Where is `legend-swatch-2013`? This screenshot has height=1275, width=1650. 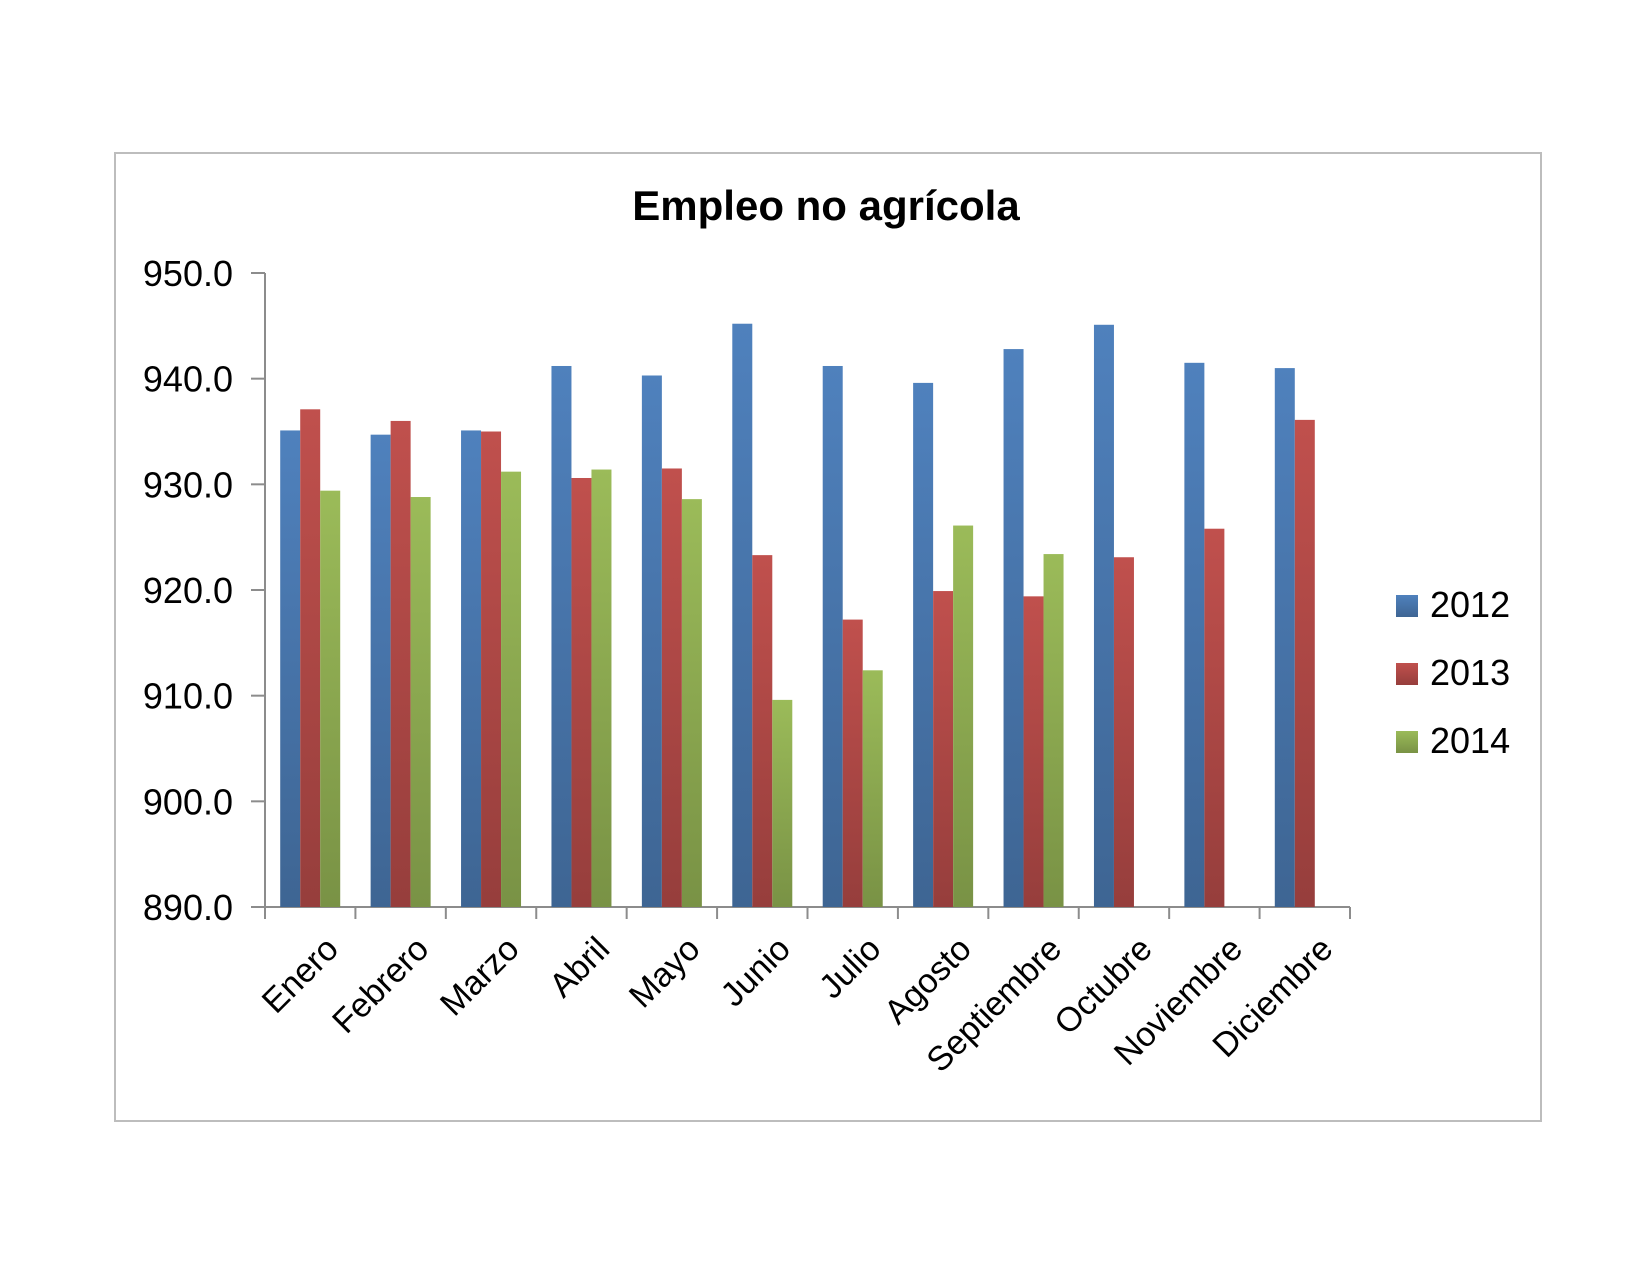
legend-swatch-2013 is located at coordinates (1407, 674).